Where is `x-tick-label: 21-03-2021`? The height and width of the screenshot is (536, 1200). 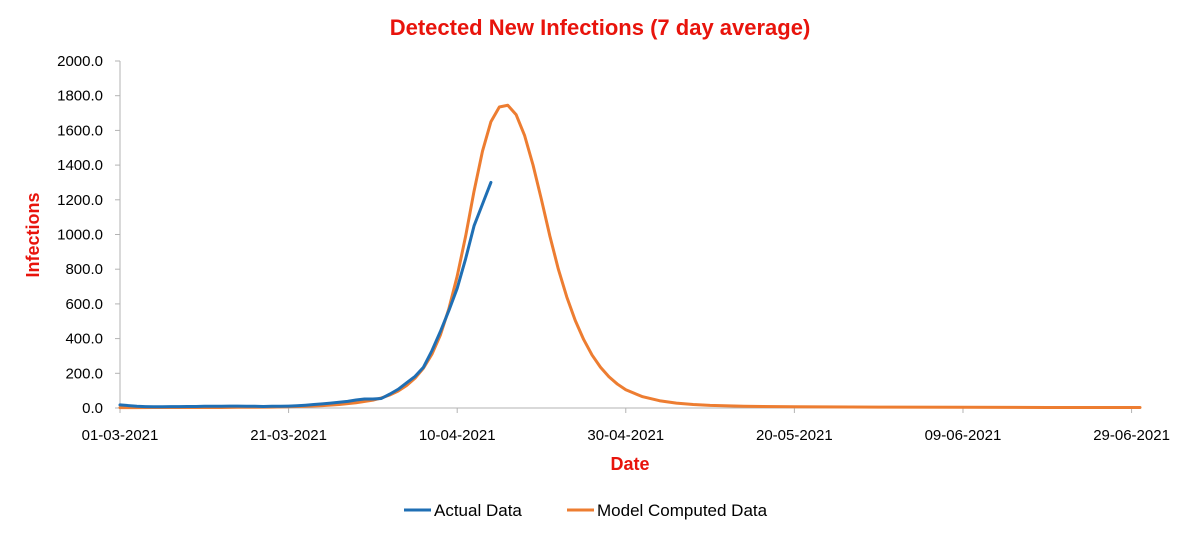
x-tick-label: 21-03-2021 is located at coordinates (288, 435).